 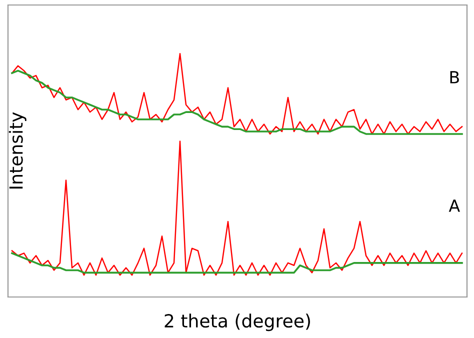 I want to click on x-axis-title: 2 theta (degree), so click(x=237, y=323).